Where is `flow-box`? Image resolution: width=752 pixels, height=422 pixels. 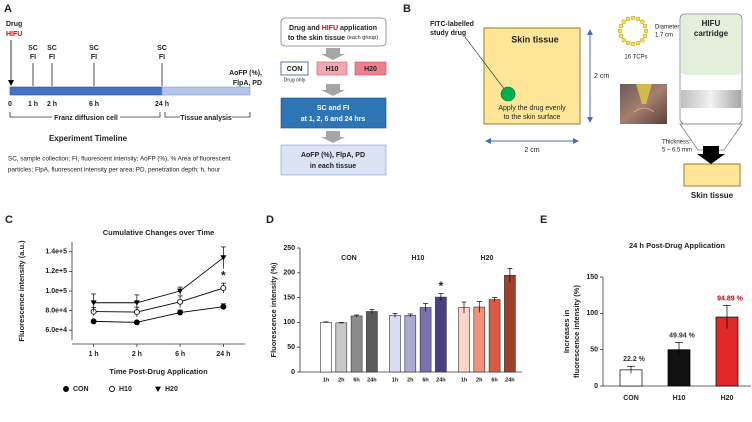 flow-box is located at coordinates (333, 160).